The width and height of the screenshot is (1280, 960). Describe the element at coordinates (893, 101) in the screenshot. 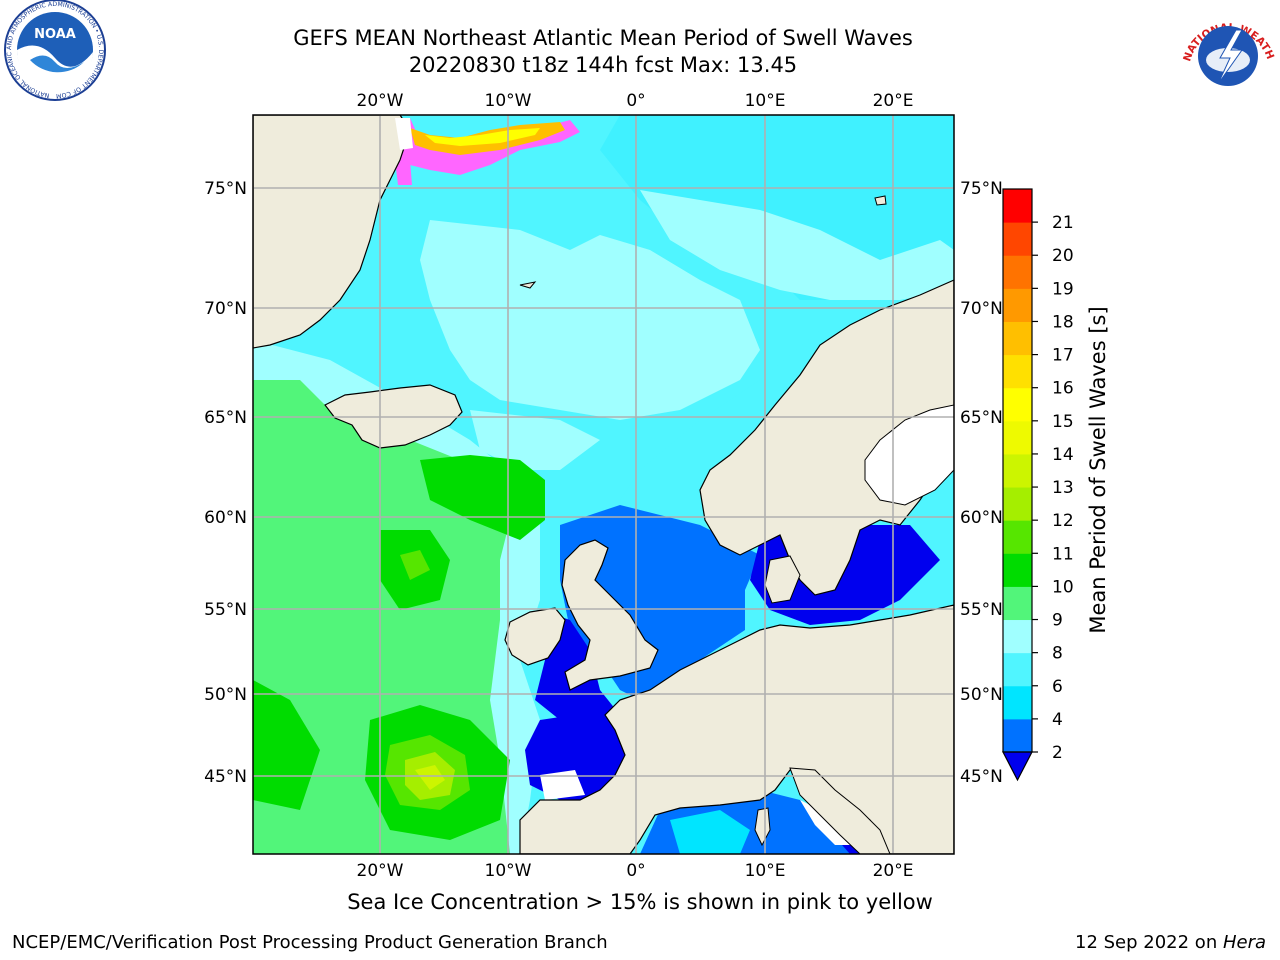

I see `lon-label-top-20e: 20°E` at that location.